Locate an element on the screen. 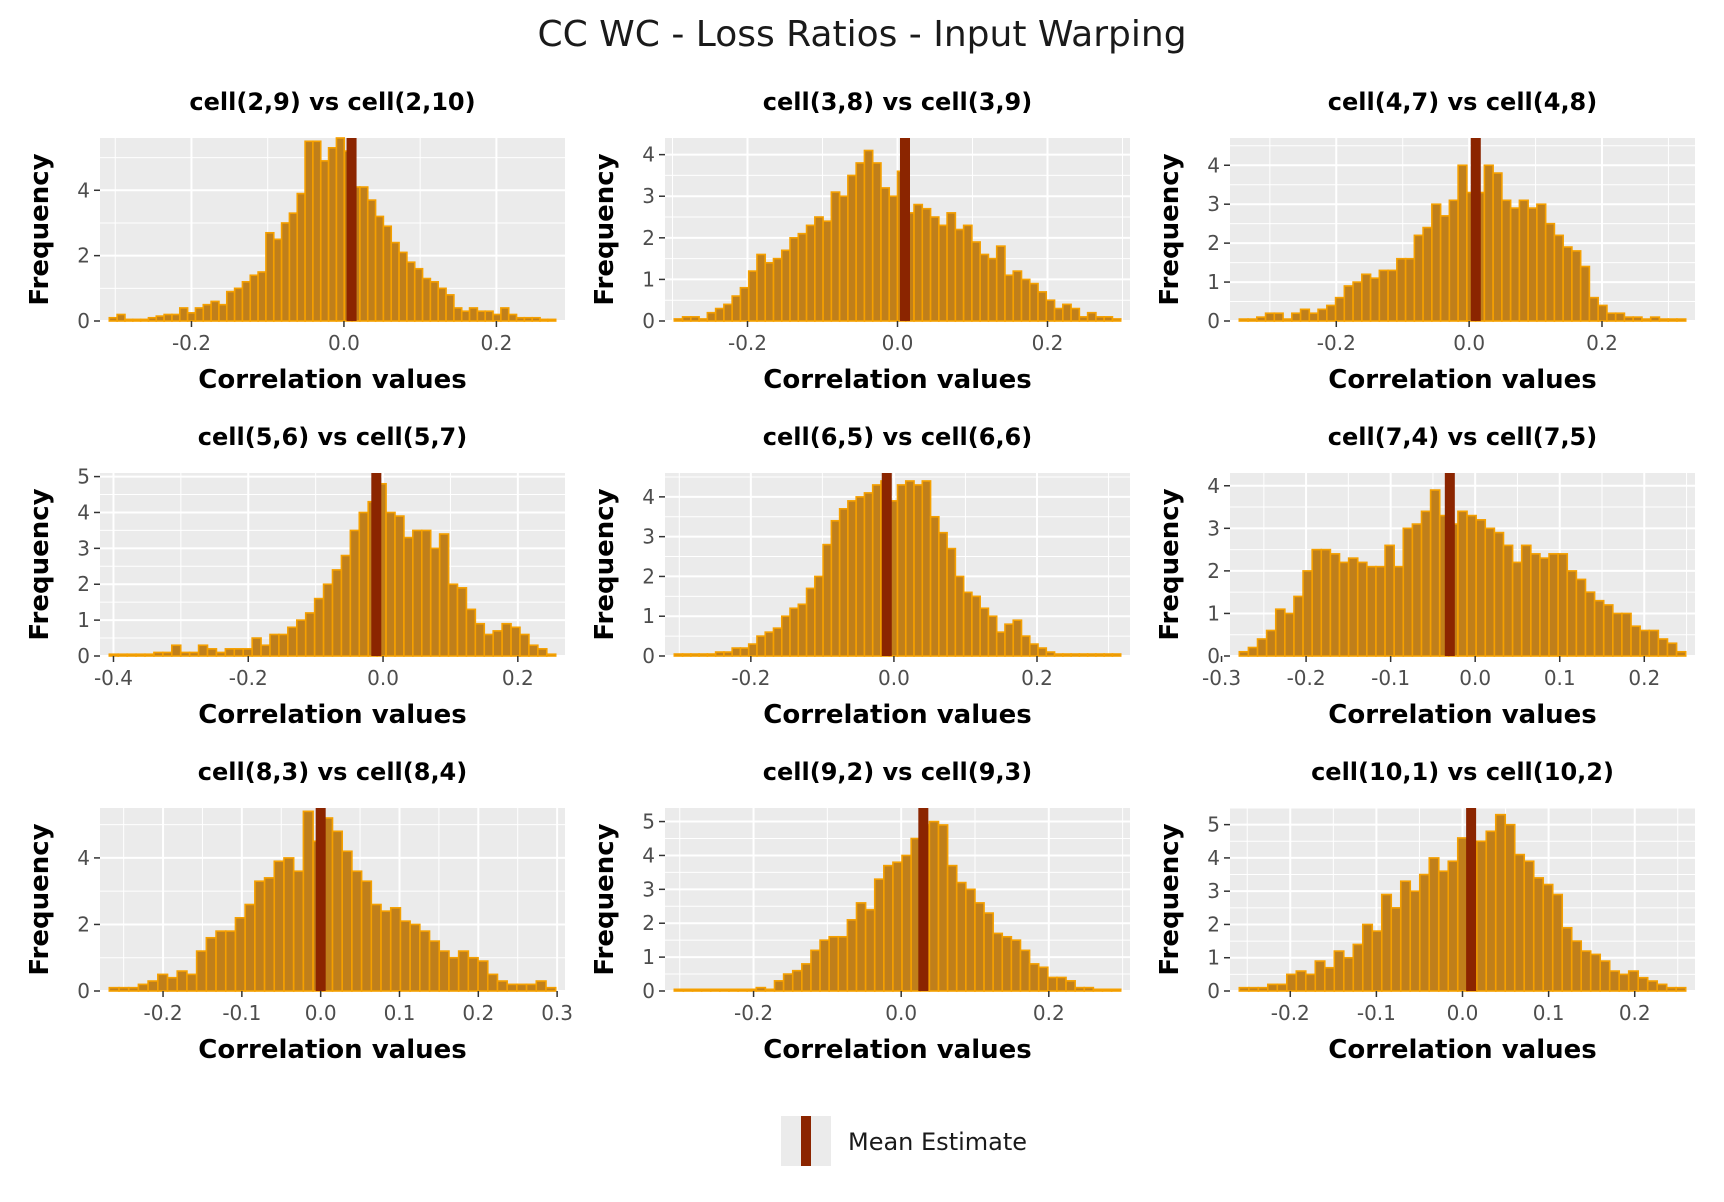 The image size is (1724, 1202). x-tick-label: 0.0 is located at coordinates (894, 678).